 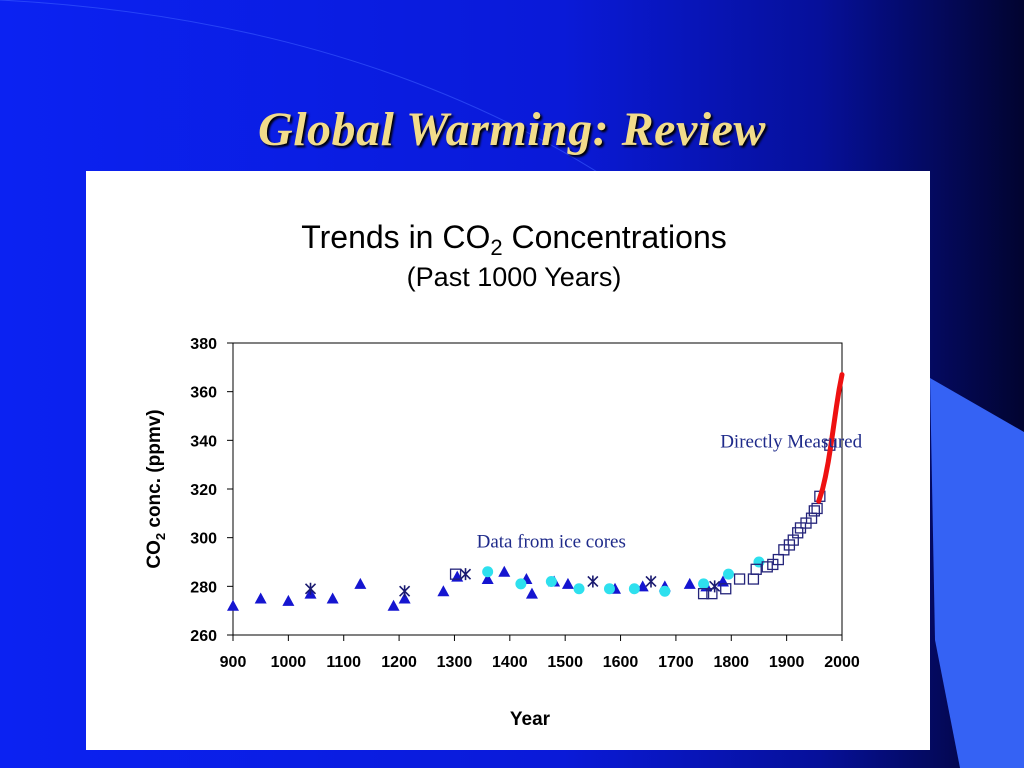 I want to click on x-tick-label: 1900, so click(x=787, y=662).